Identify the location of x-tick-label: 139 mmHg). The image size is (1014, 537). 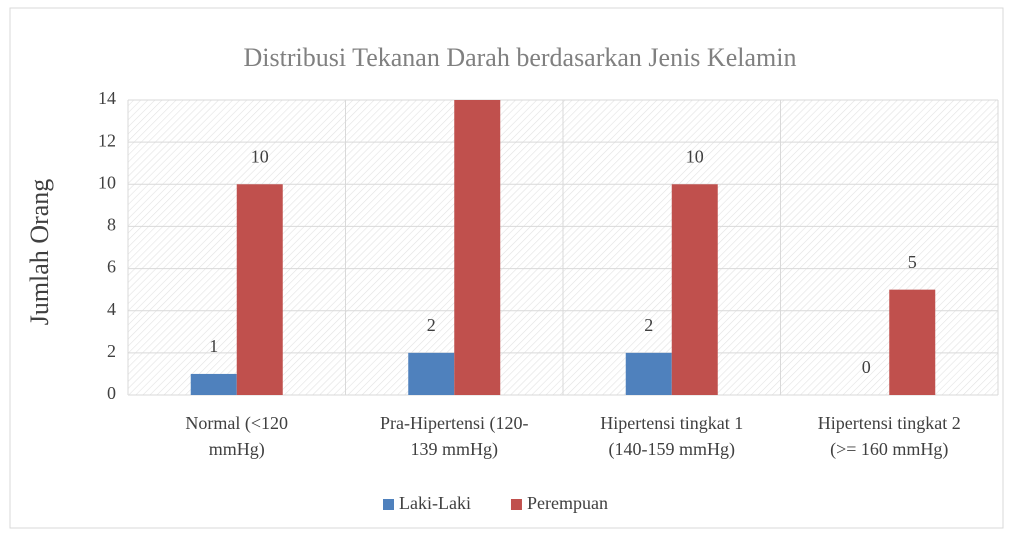
(455, 449).